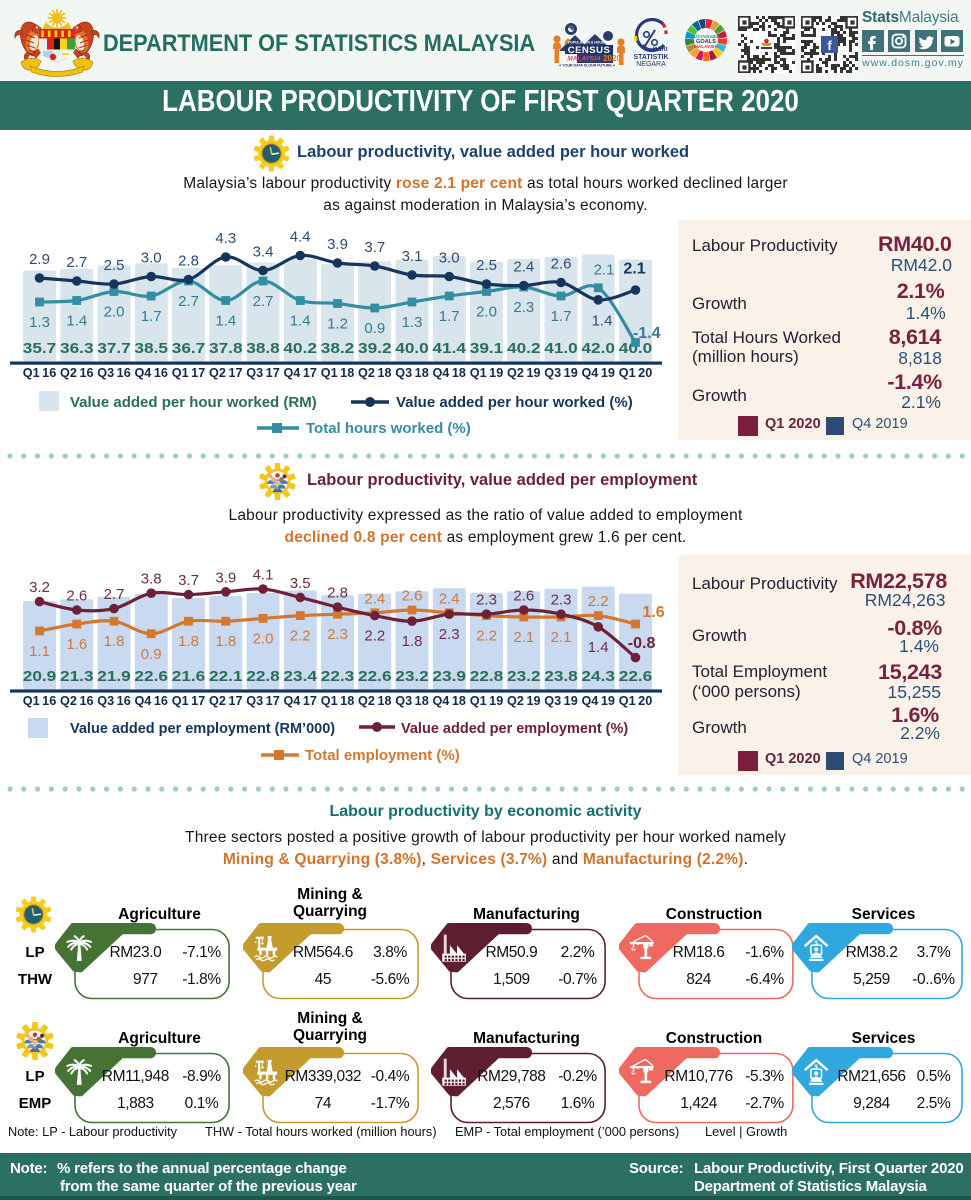  What do you see at coordinates (189, 700) in the screenshot?
I see `svg-text: Q1 17` at bounding box center [189, 700].